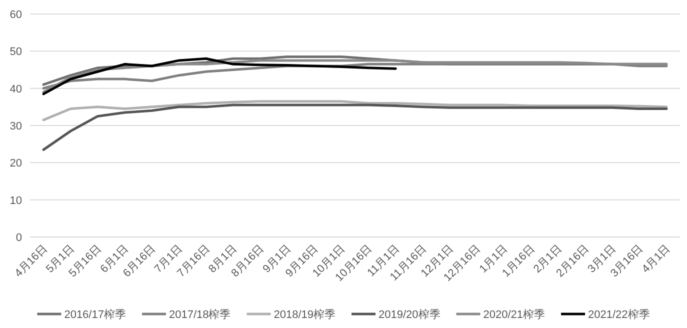  I want to click on legend-label: 2018/19榨季, so click(305, 314).